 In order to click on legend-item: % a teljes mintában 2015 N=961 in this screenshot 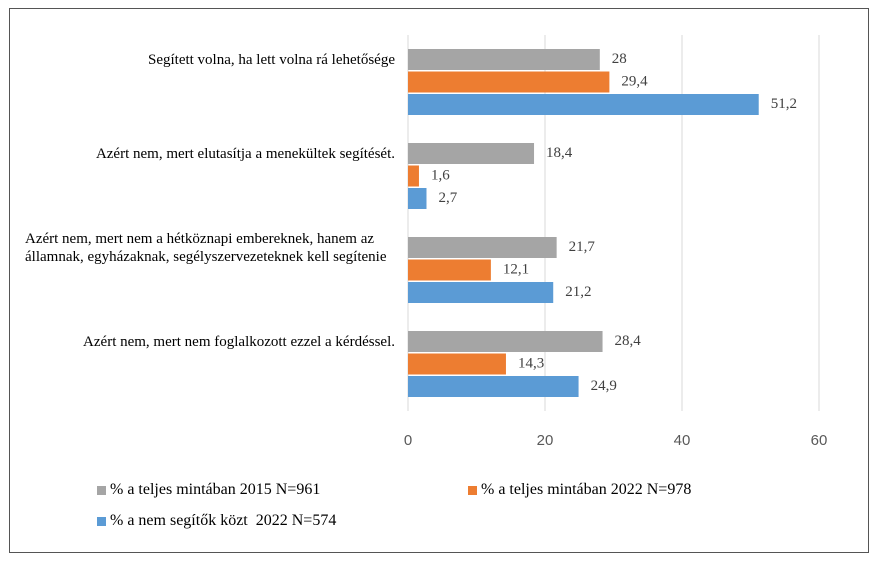, I will do `click(208, 490)`.